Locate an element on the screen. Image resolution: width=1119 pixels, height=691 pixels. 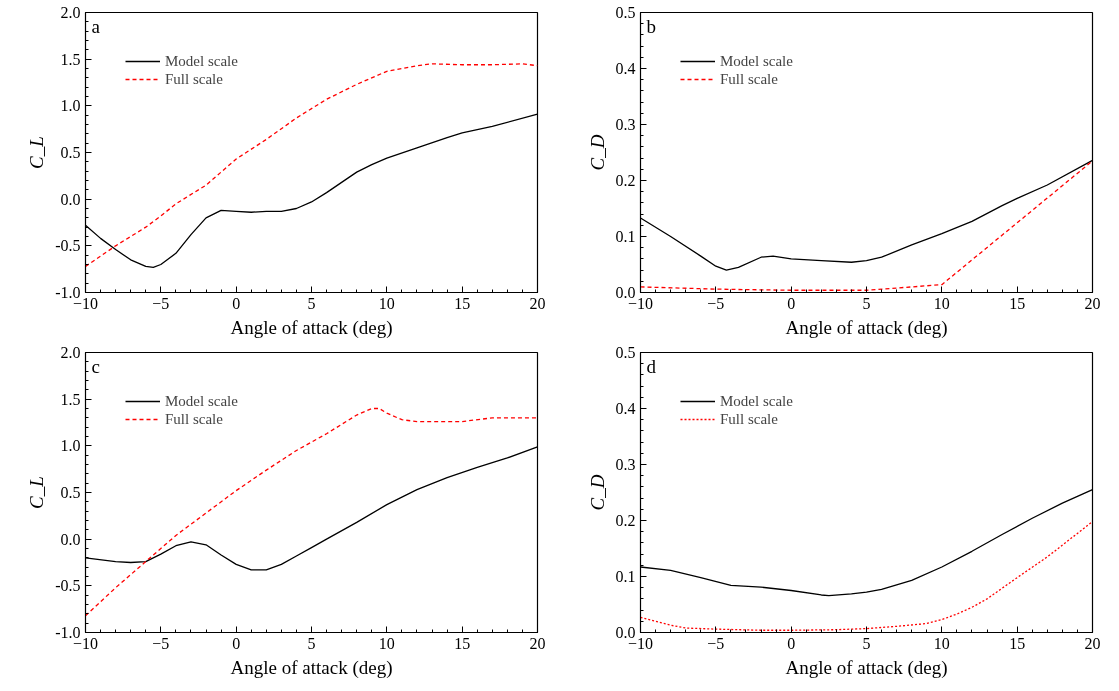
annotation: c is located at coordinates (95, 366).